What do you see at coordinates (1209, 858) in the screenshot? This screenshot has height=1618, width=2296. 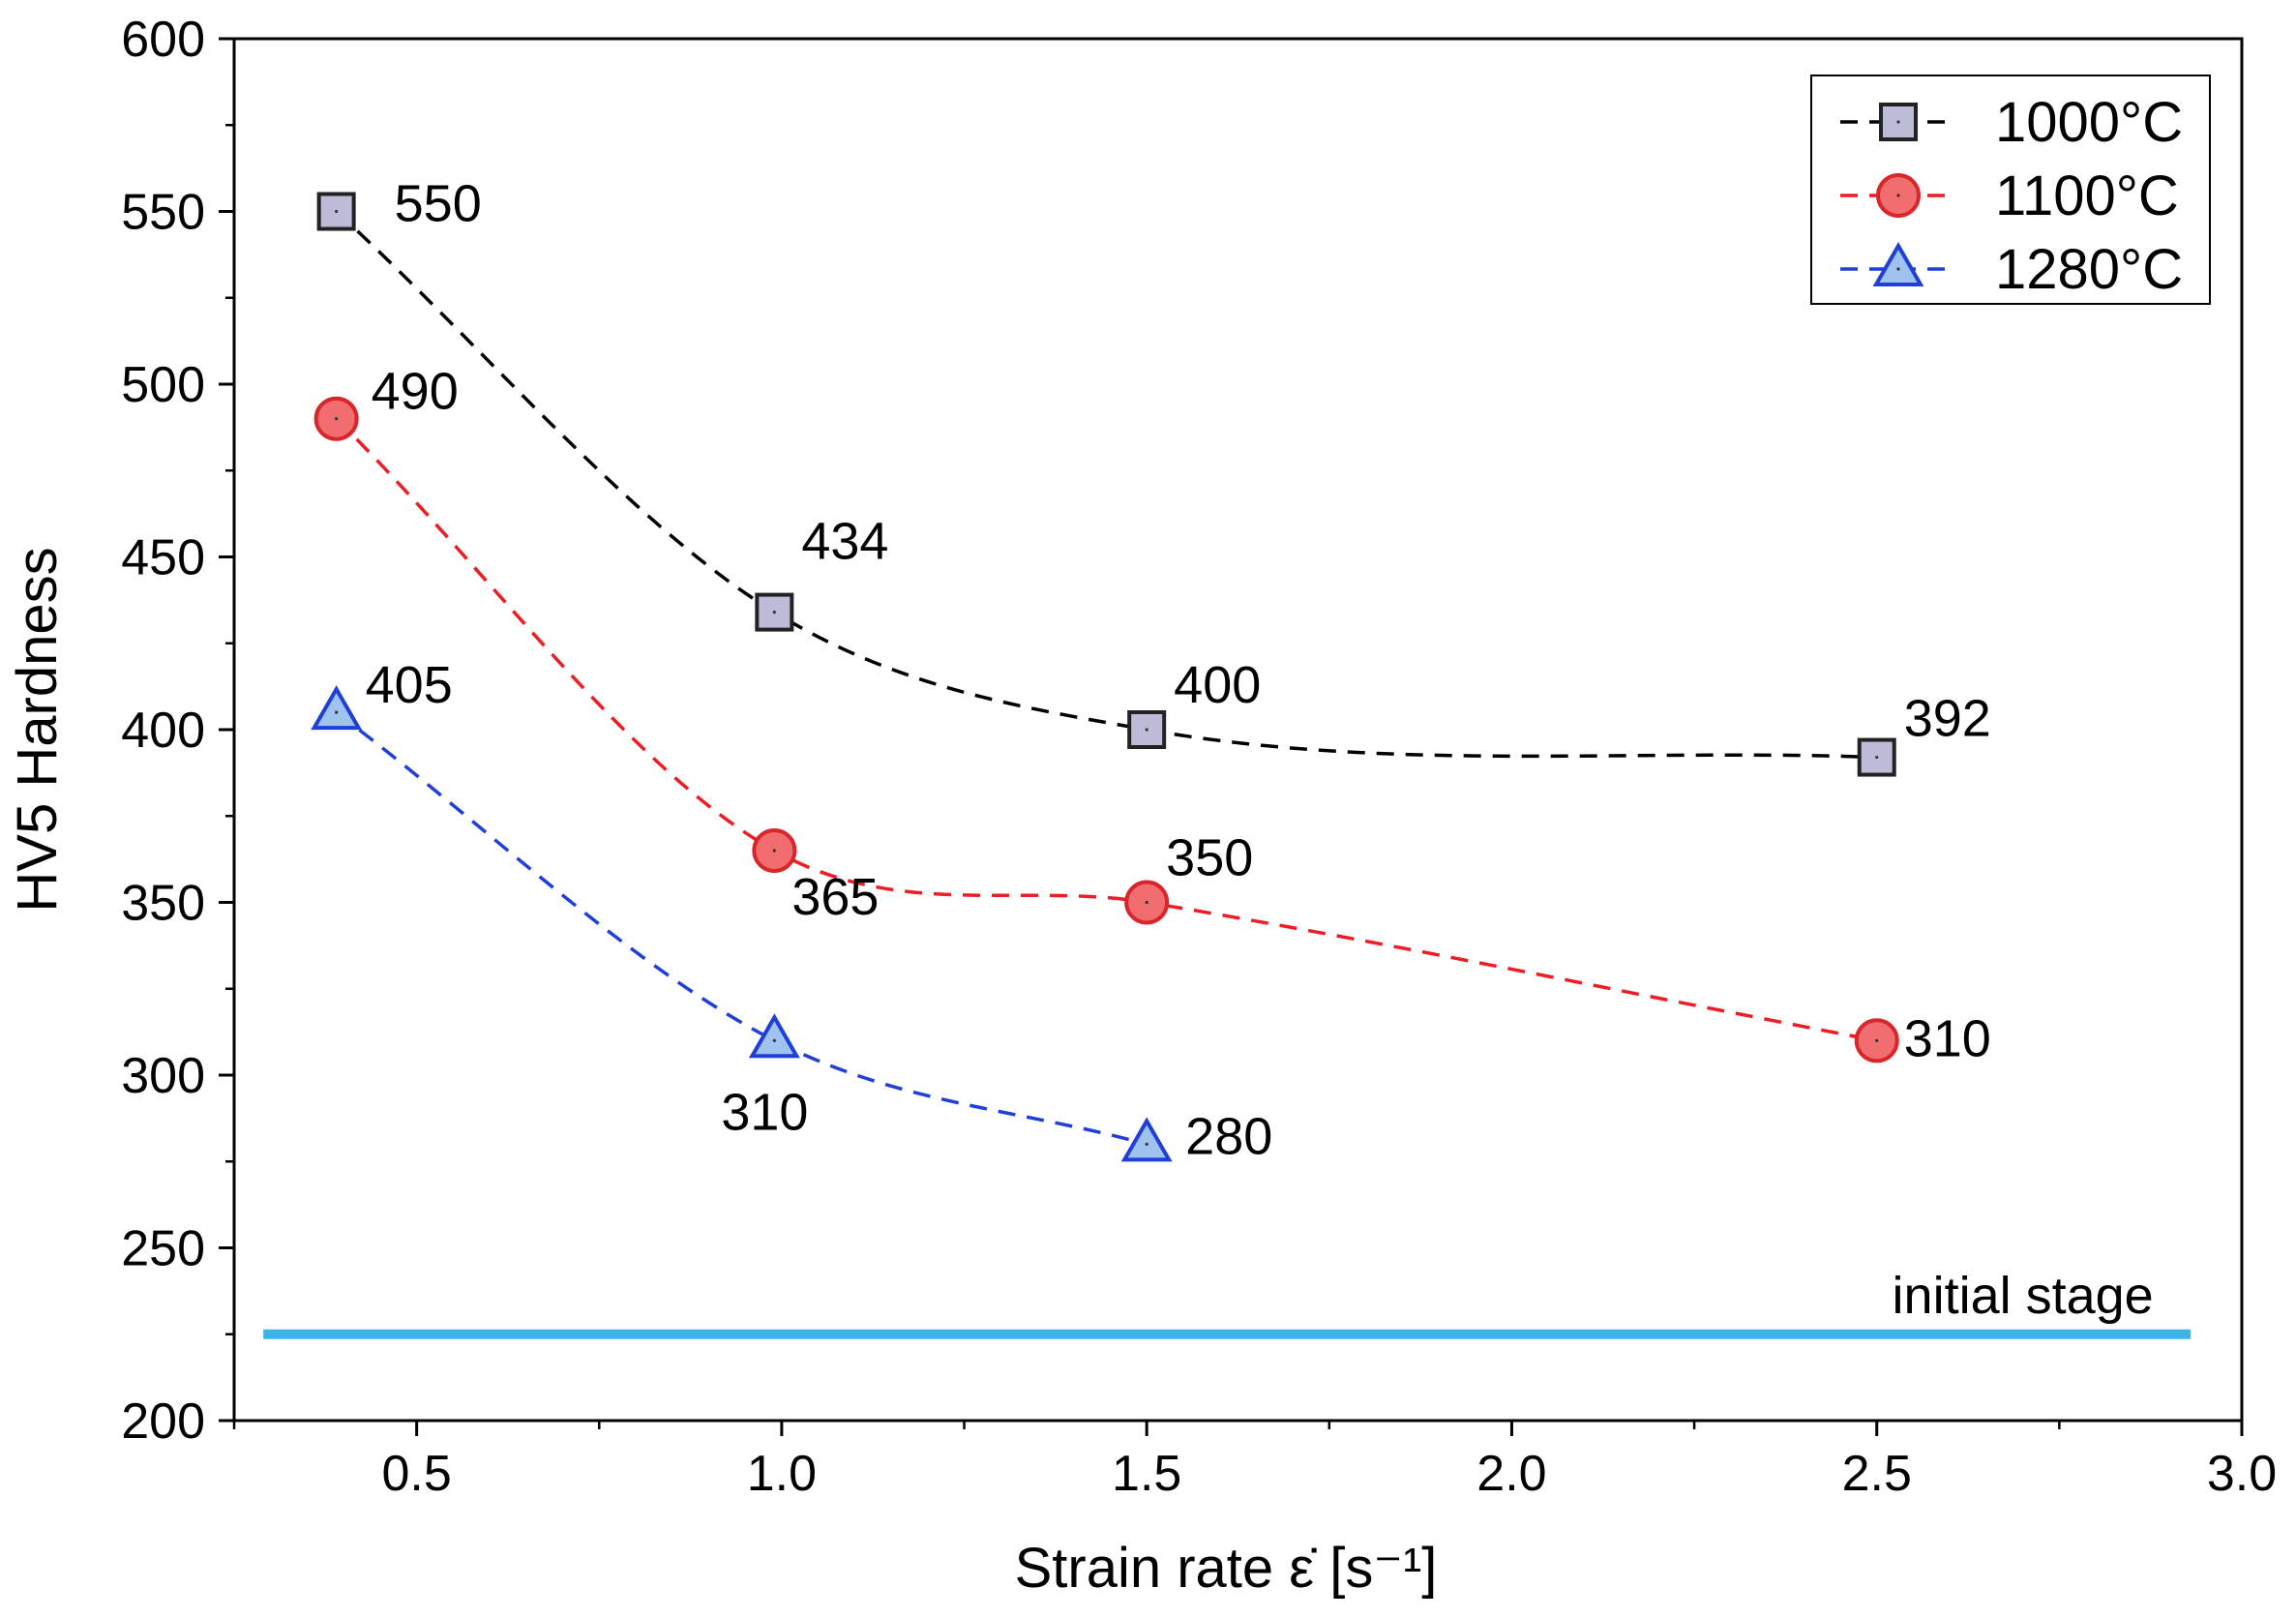 I see `data-label: 350` at bounding box center [1209, 858].